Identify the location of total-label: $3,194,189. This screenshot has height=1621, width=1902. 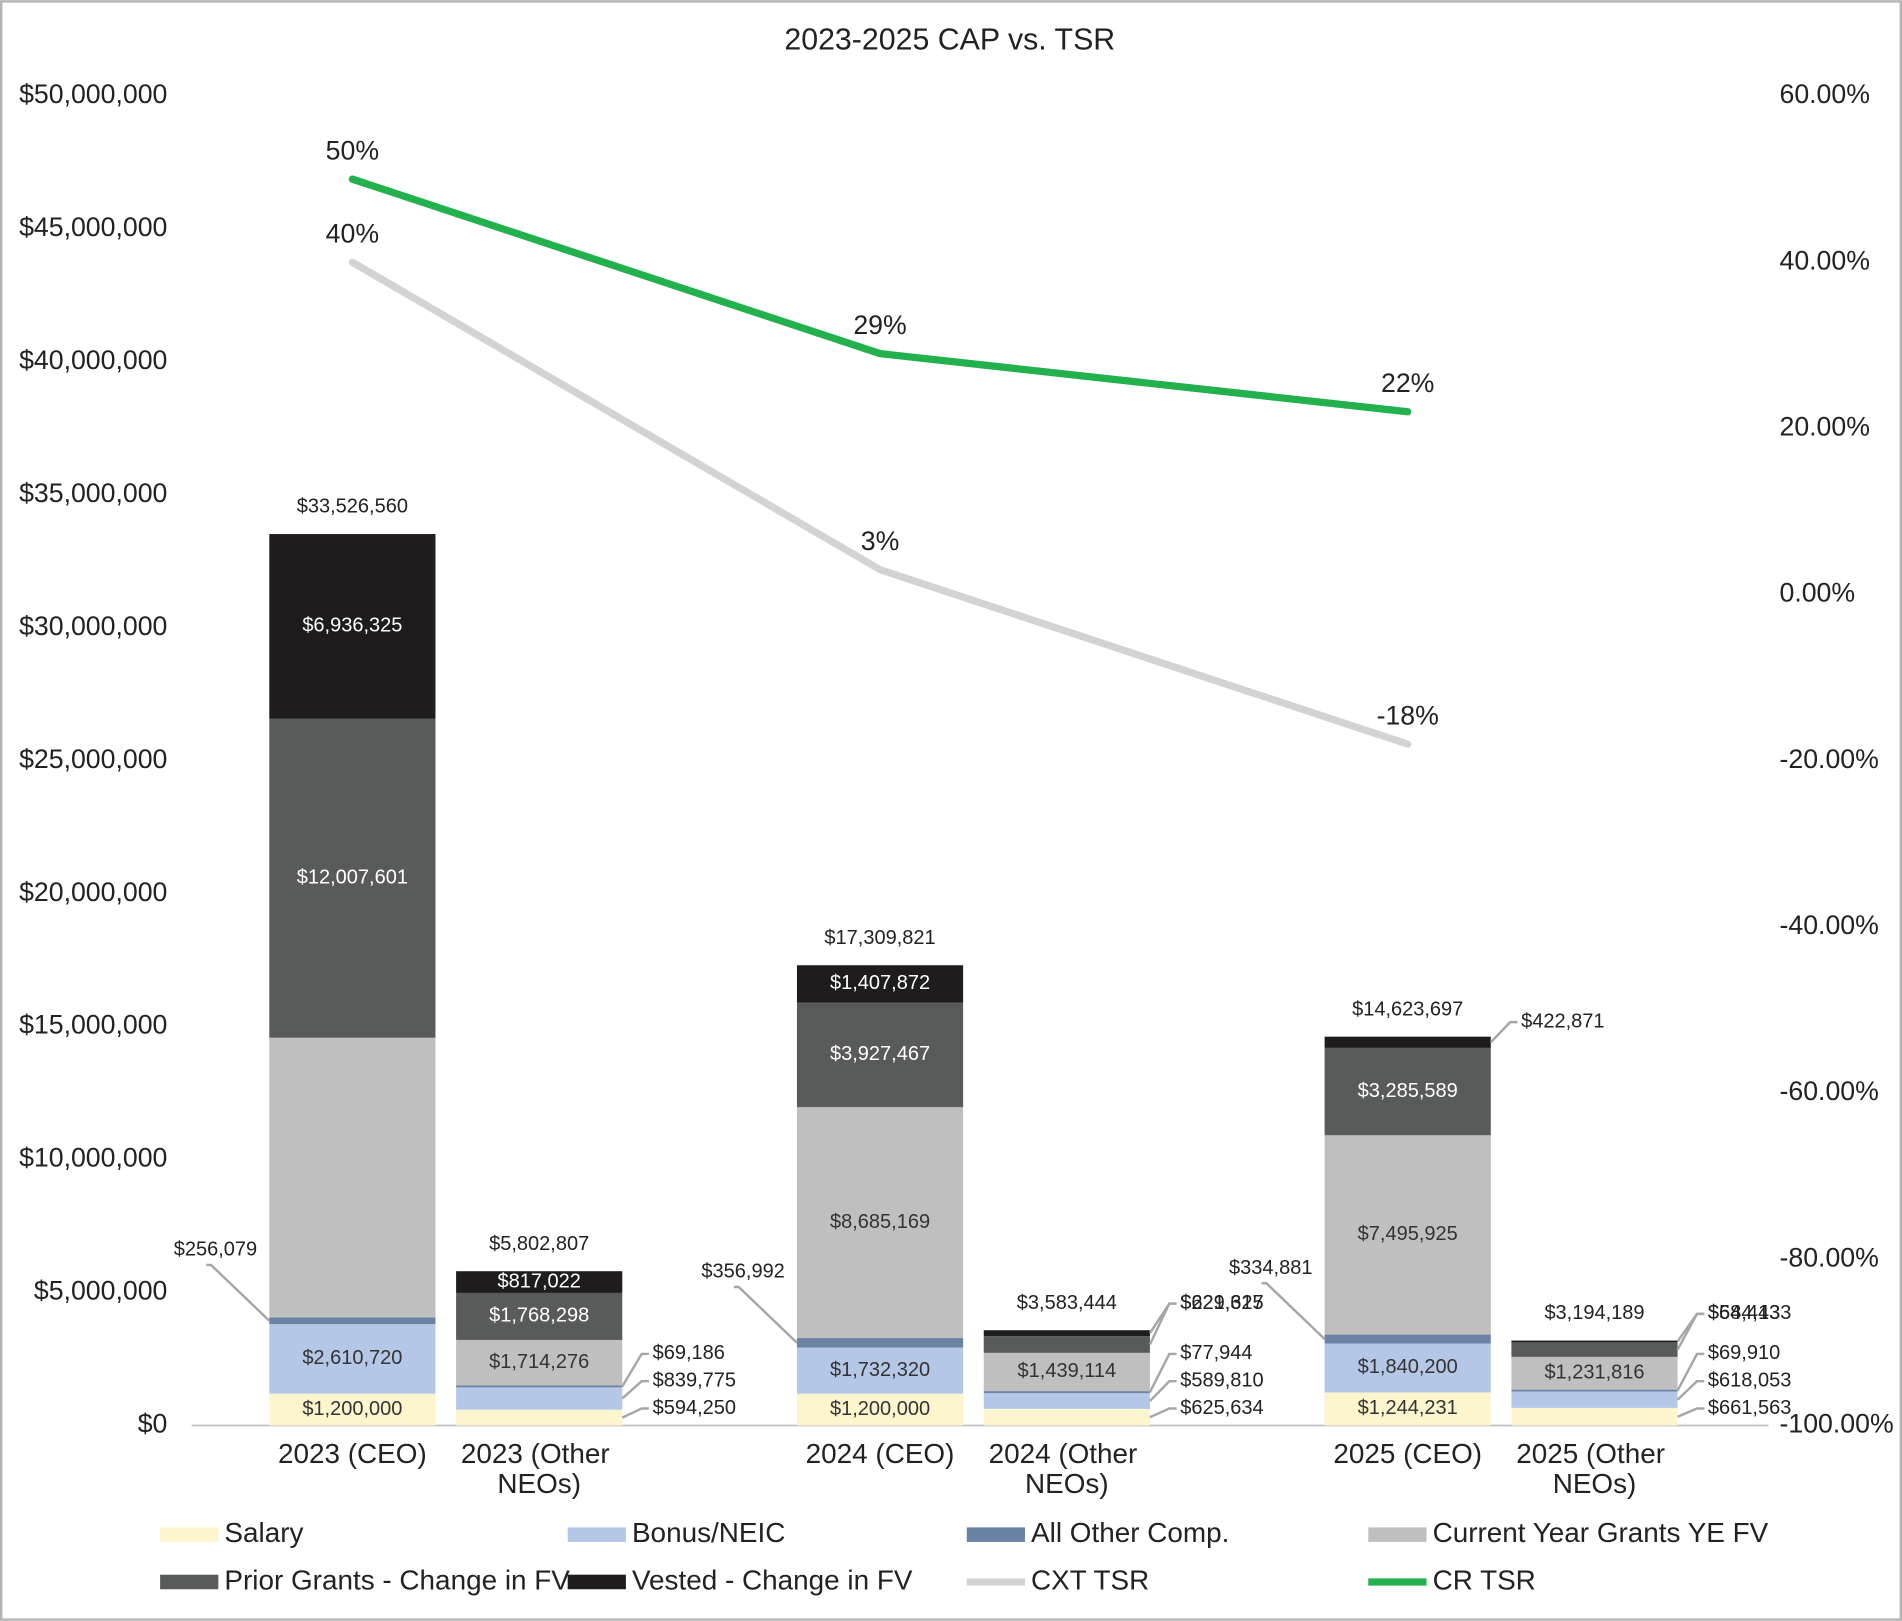
(1594, 1313).